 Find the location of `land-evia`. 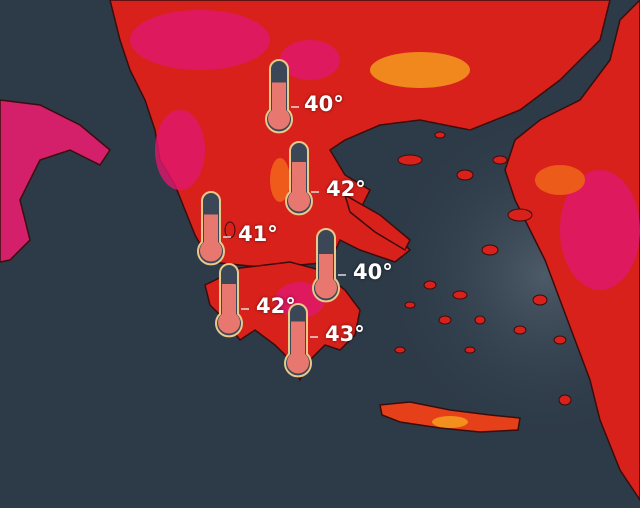

land-evia is located at coordinates (377, 222).